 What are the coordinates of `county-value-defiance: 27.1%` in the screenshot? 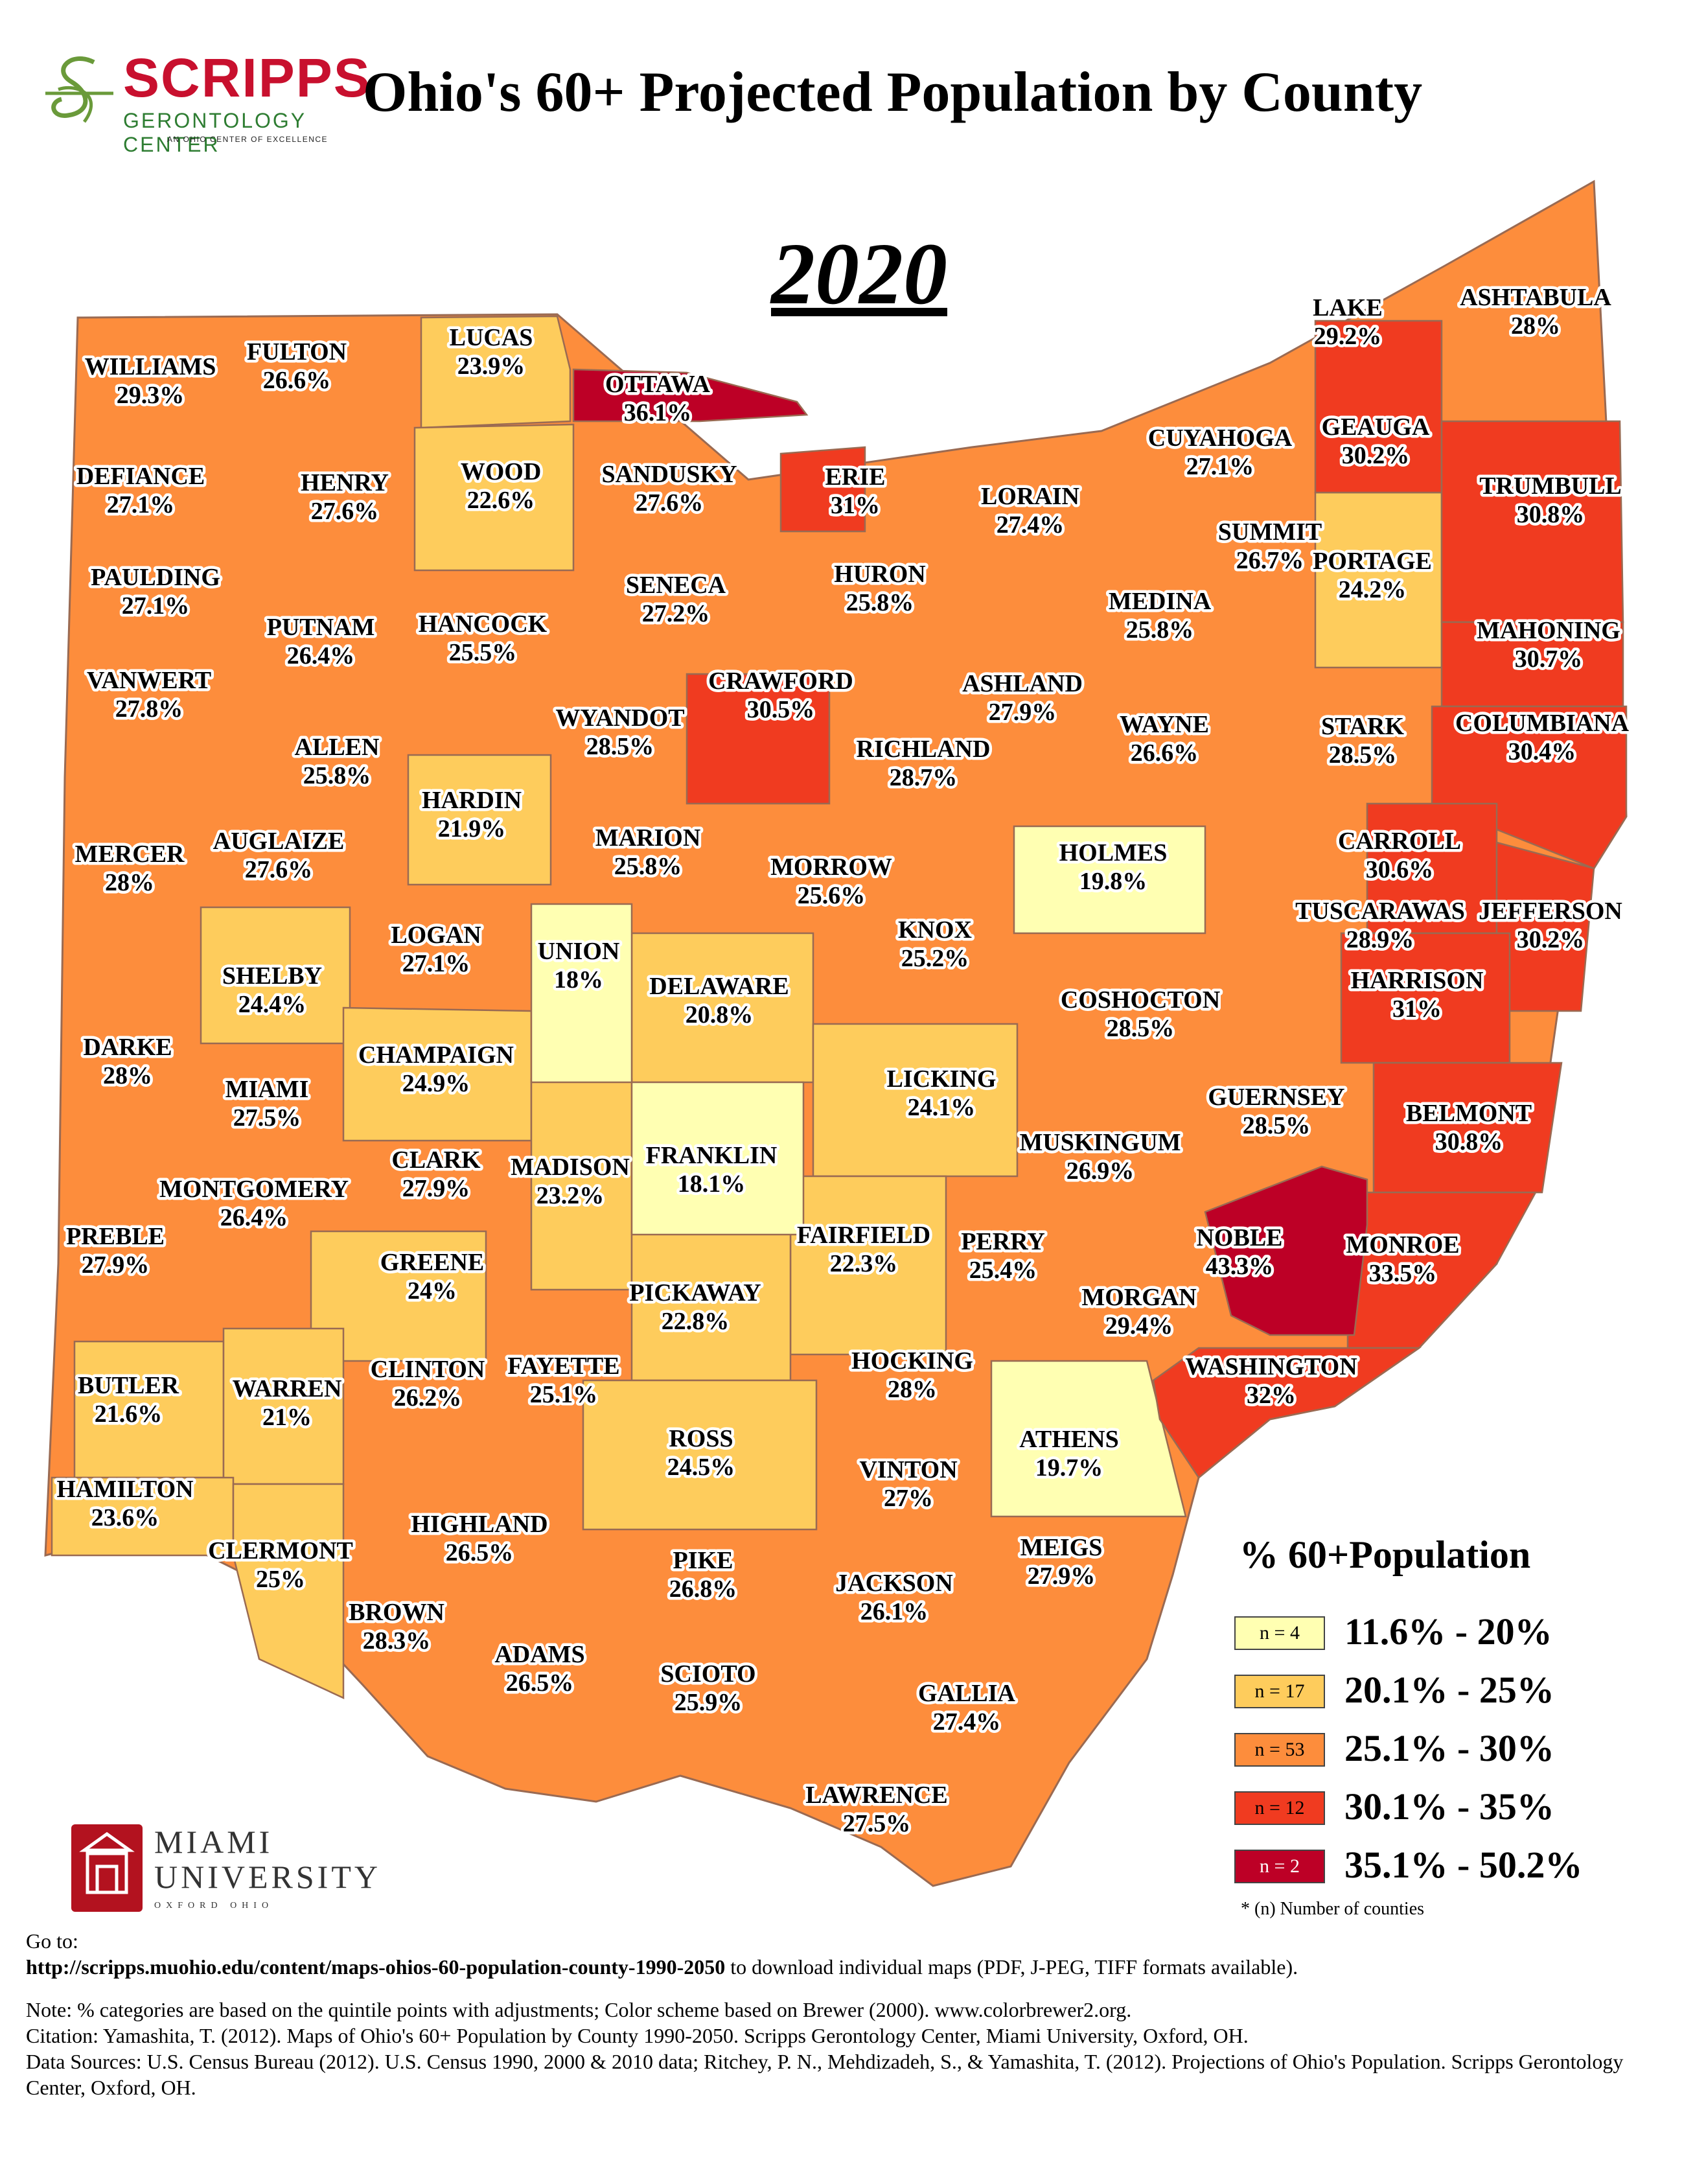 It's located at (141, 505).